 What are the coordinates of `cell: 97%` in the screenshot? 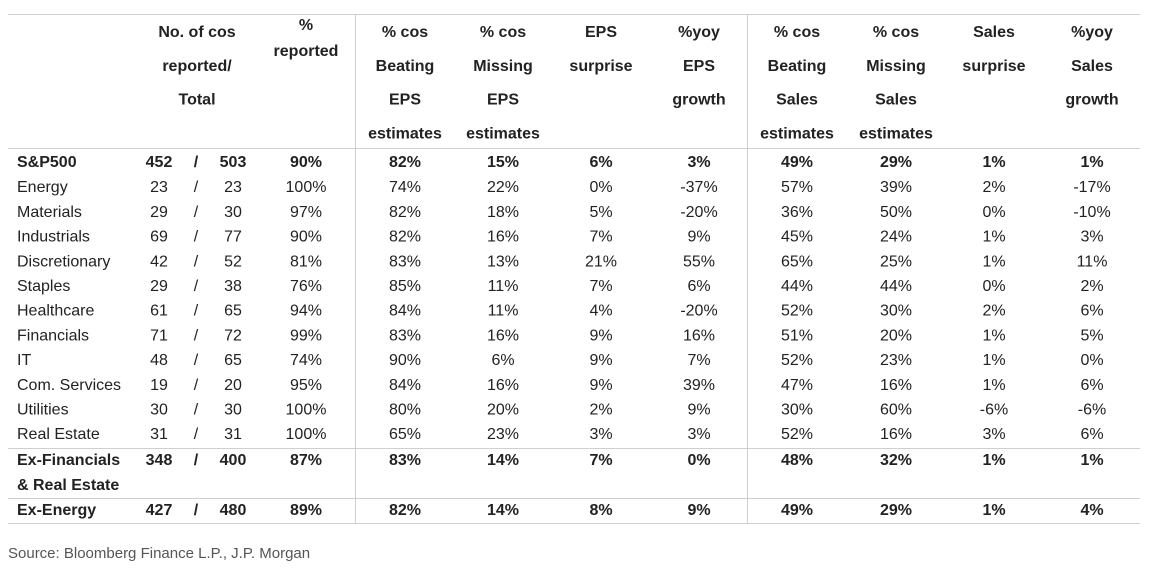 It's located at (306, 212).